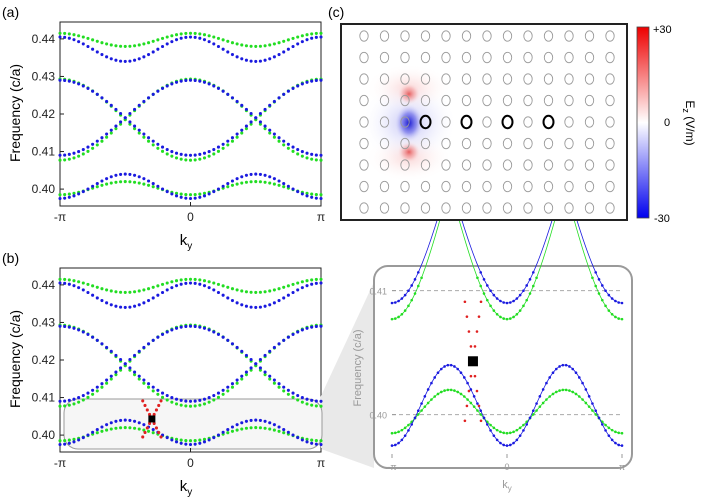 This screenshot has width=706, height=499. I want to click on rod-lattice, so click(487, 122).